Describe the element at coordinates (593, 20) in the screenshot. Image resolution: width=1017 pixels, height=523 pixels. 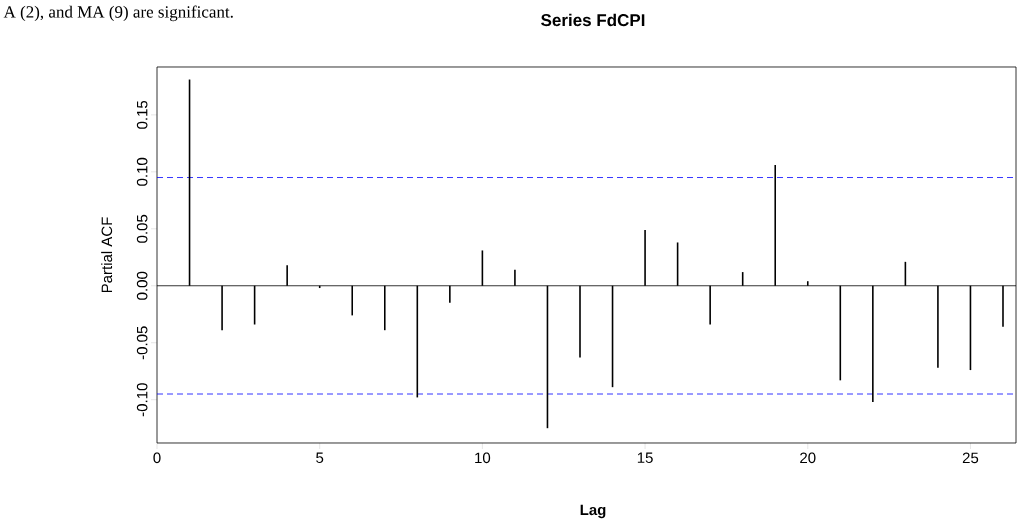
I see `chart-title: Series FdCPI` at that location.